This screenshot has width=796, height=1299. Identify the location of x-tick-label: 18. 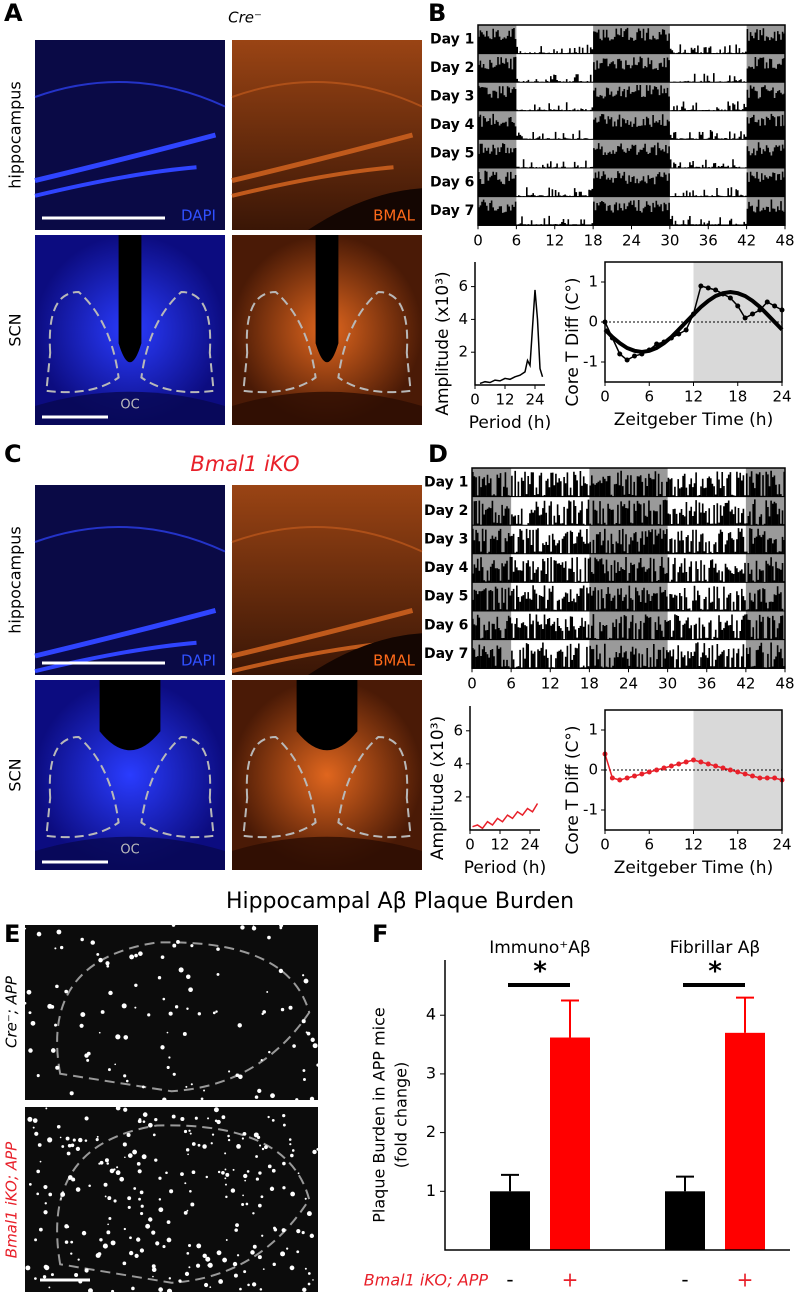
(737, 397).